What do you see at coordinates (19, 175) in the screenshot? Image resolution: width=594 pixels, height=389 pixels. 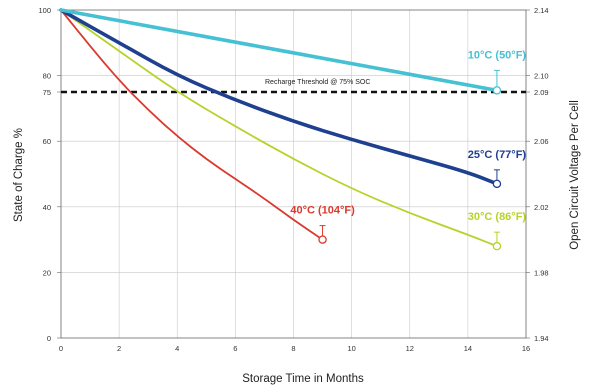 I see `y-axis-title: State of Charge %` at bounding box center [19, 175].